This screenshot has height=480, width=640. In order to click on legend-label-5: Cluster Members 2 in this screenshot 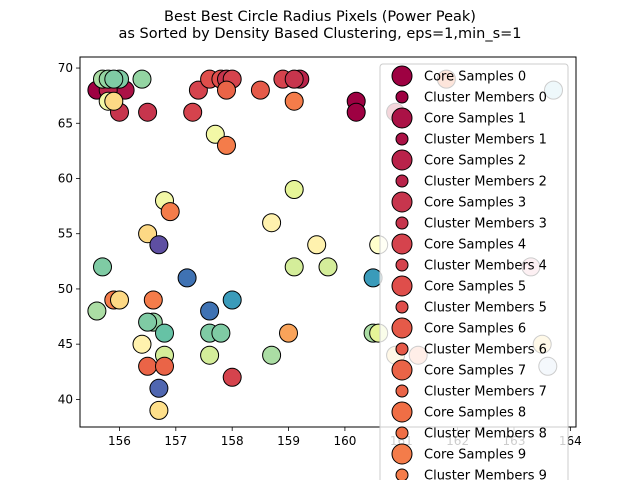, I will do `click(485, 182)`.